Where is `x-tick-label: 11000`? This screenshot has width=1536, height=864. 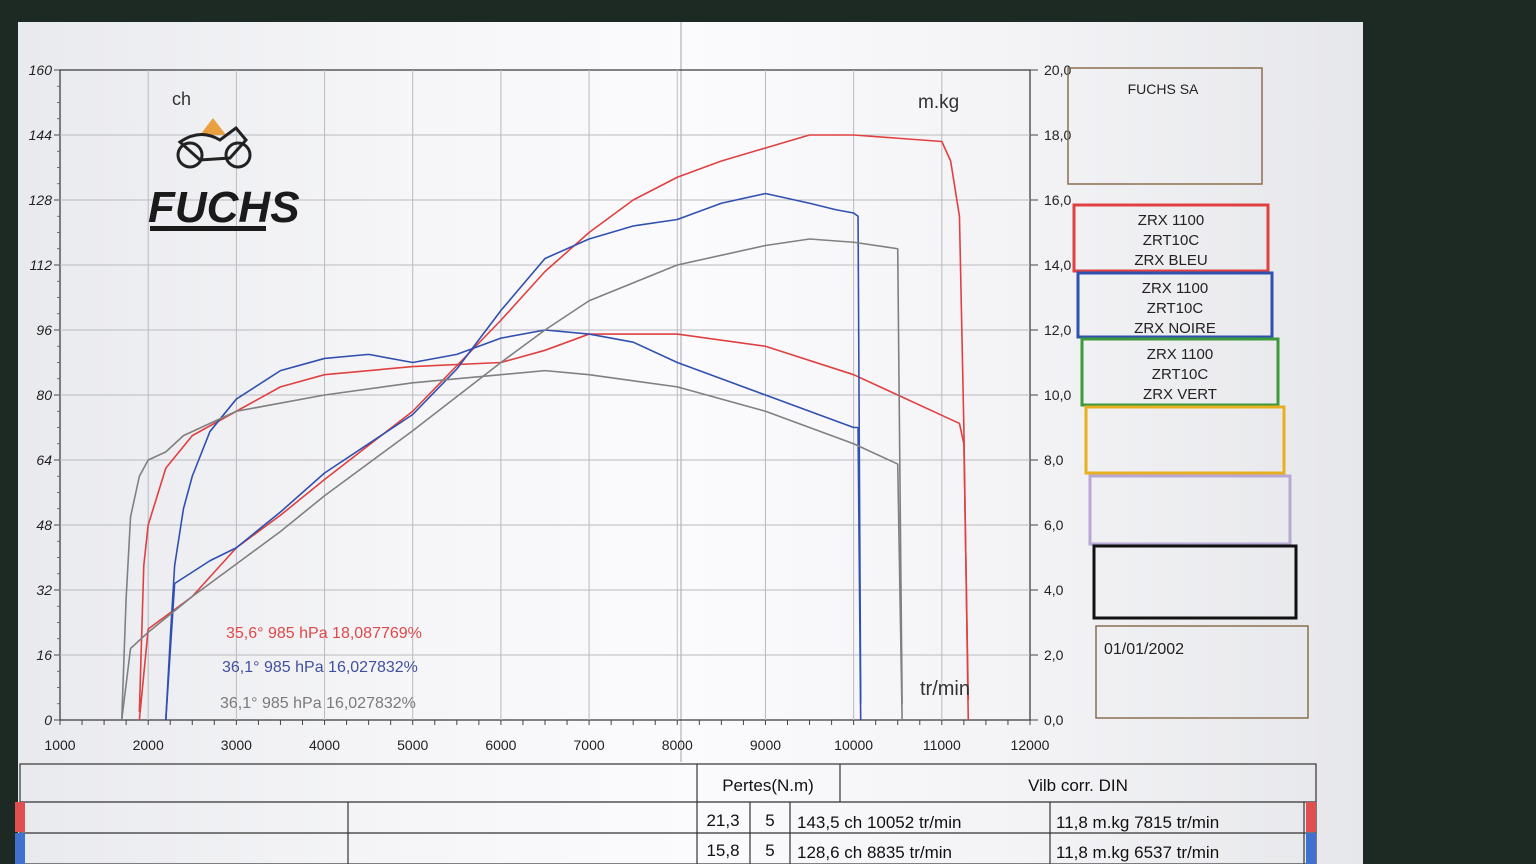
x-tick-label: 11000 is located at coordinates (942, 745).